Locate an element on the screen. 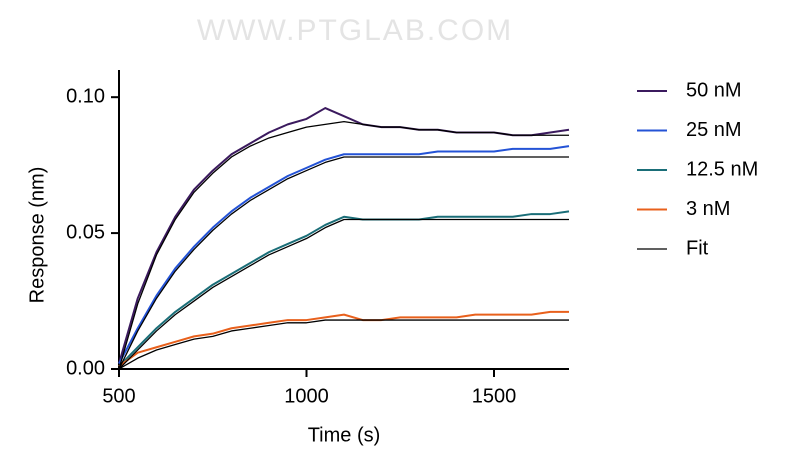 The width and height of the screenshot is (799, 474). x-tick-label: 1500 is located at coordinates (494, 396).